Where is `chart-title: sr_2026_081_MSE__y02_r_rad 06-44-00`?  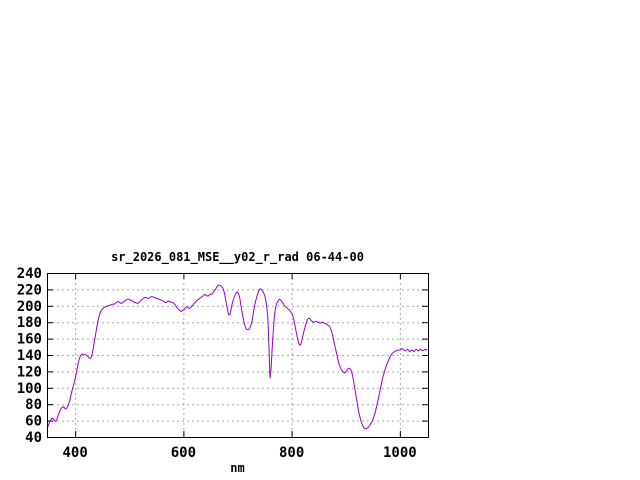 chart-title: sr_2026_081_MSE__y02_r_rad 06-44-00 is located at coordinates (237, 257).